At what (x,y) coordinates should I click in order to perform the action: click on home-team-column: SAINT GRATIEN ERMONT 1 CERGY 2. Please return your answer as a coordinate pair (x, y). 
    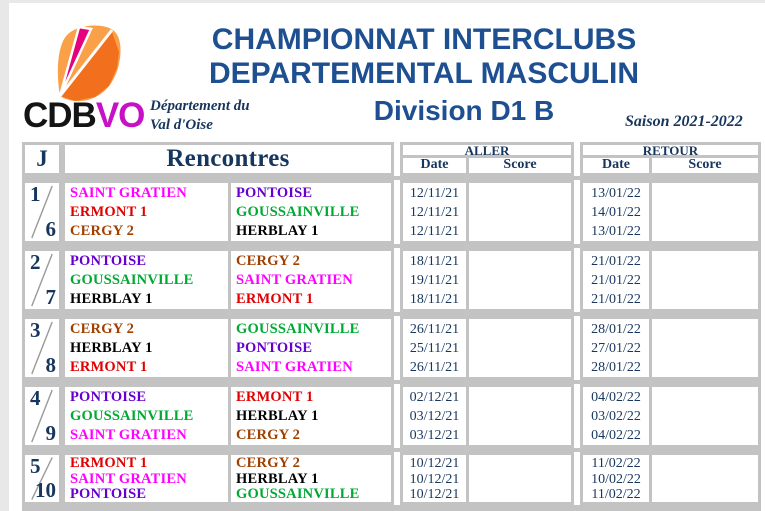
    Looking at the image, I should click on (148, 212).